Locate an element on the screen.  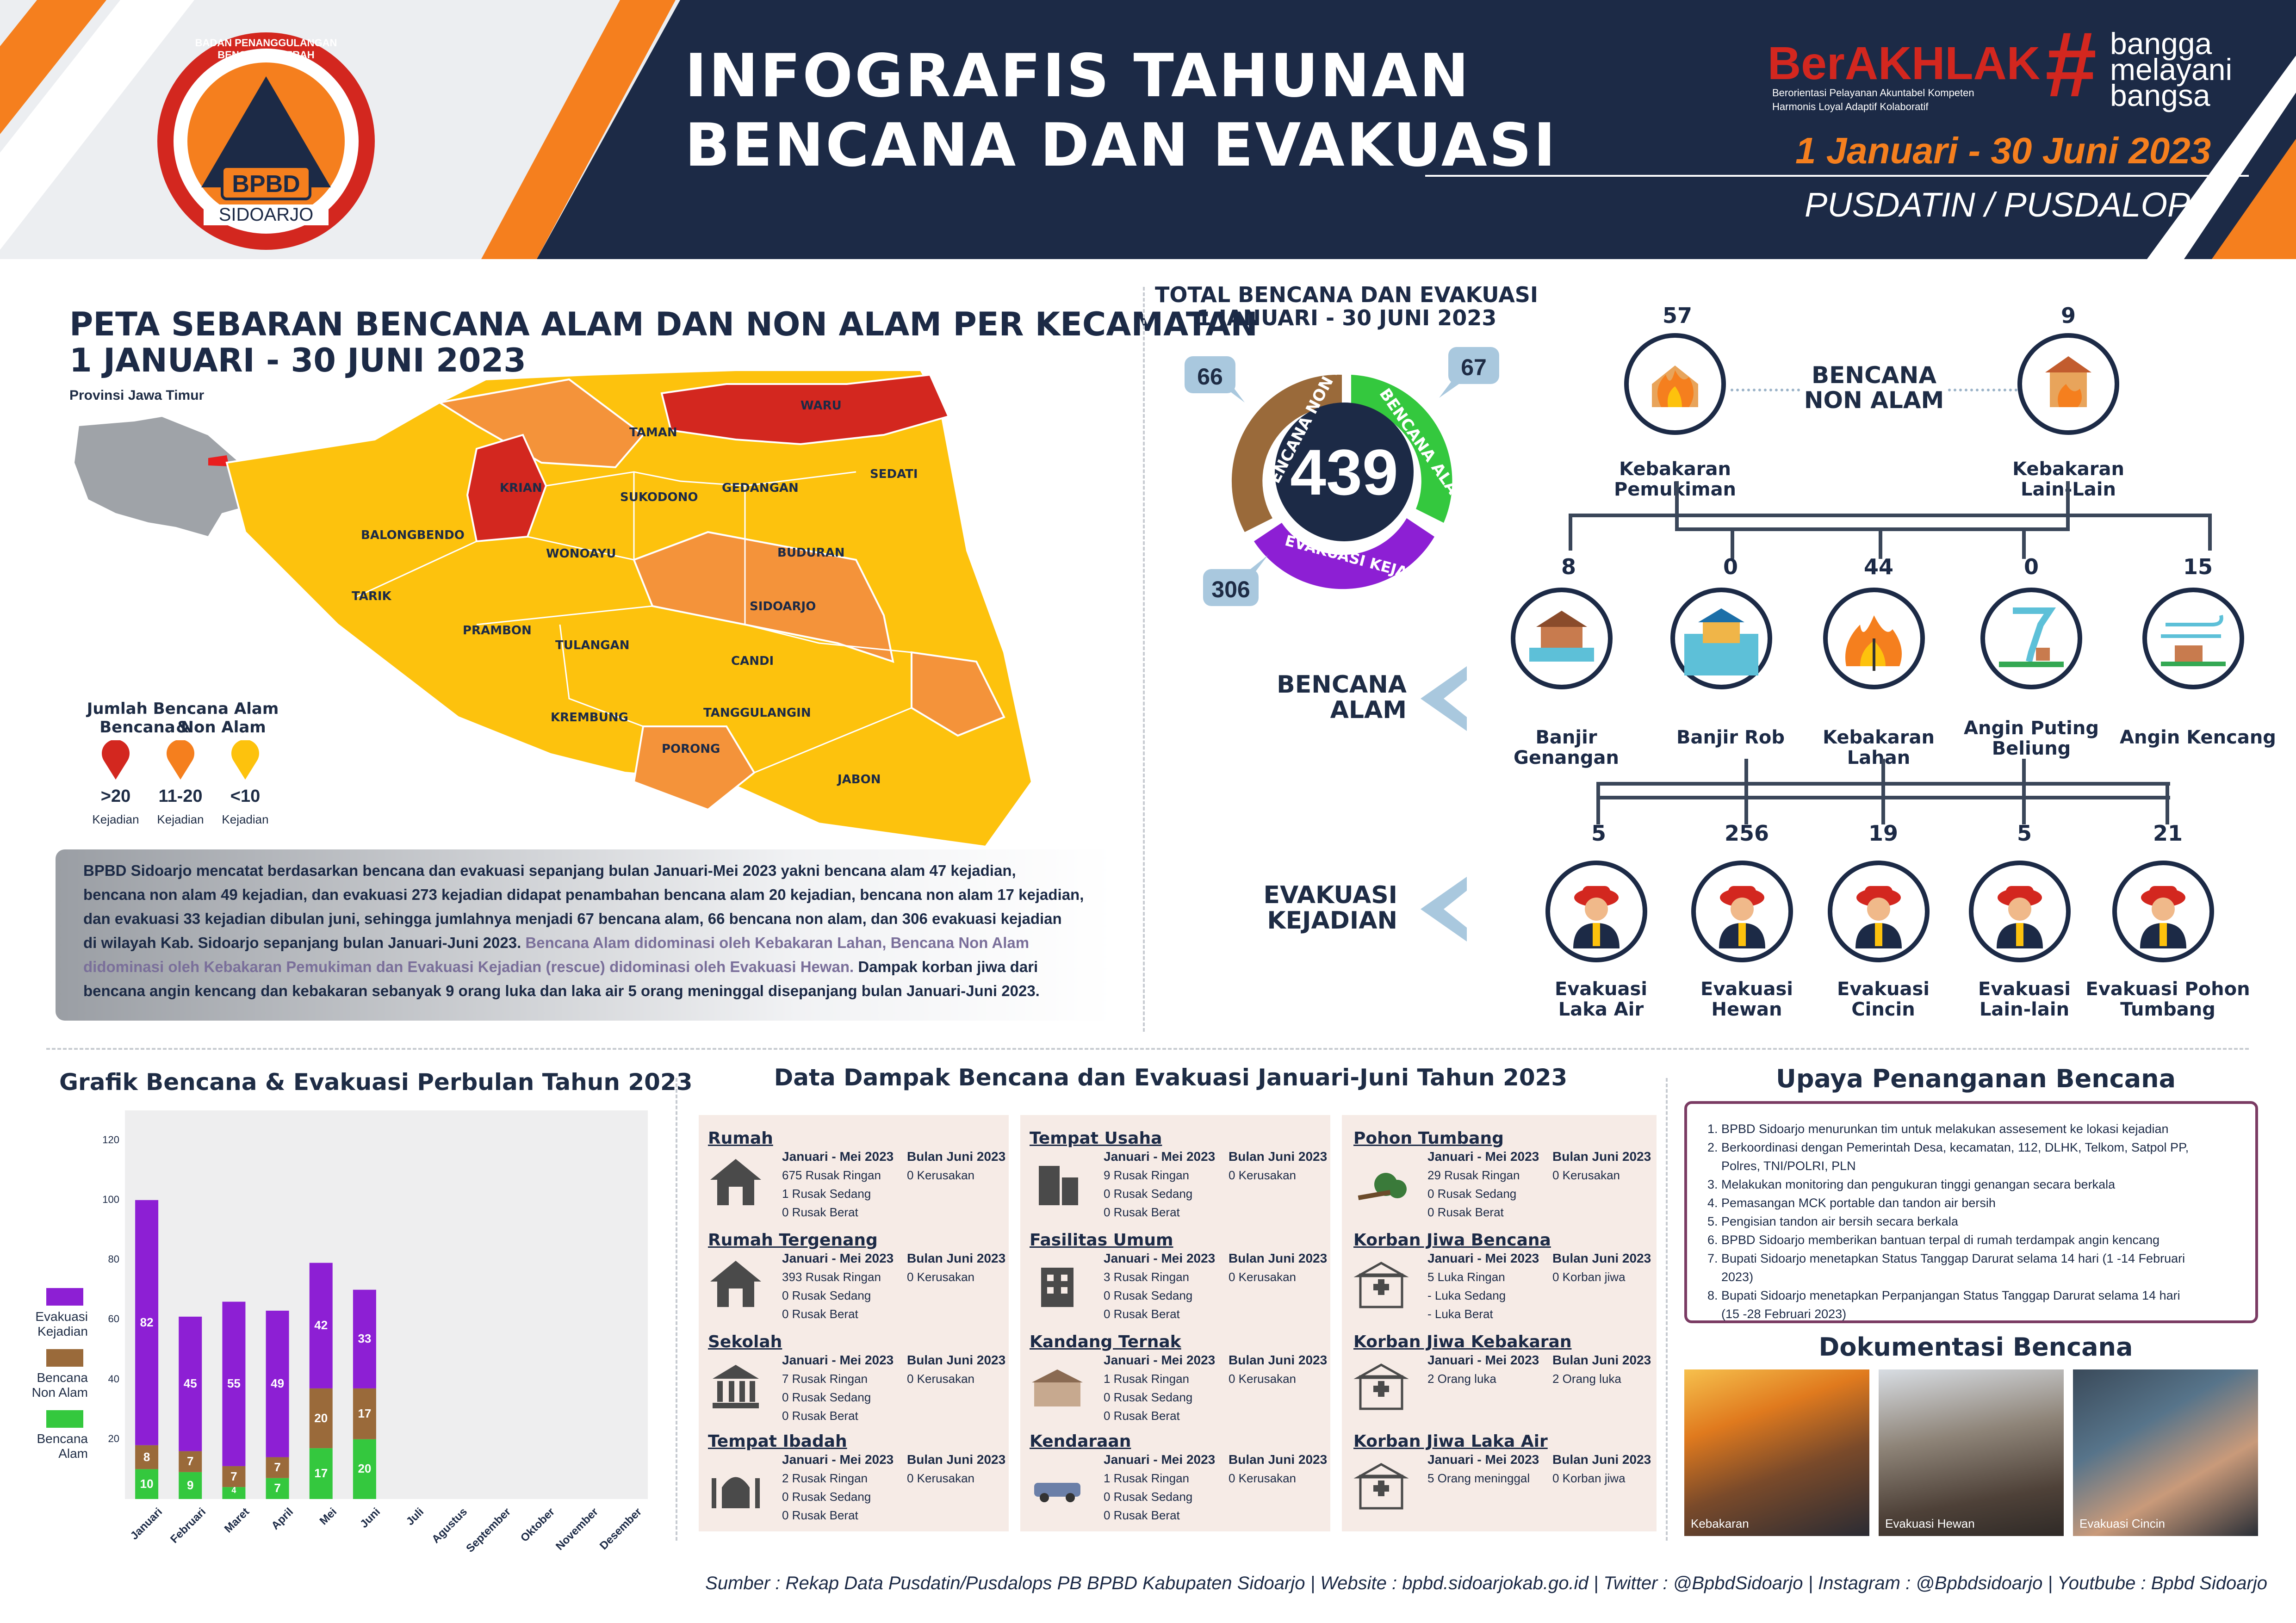
dampak-value: 2 Orang luka is located at coordinates (1586, 1379).